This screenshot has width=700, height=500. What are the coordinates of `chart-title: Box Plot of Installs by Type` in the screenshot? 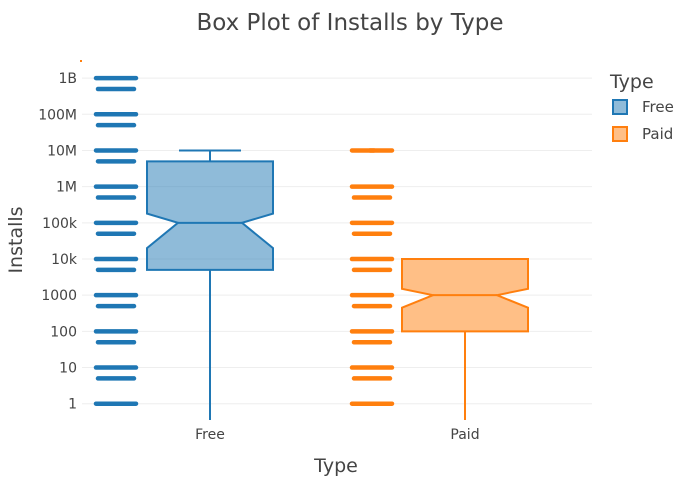 It's located at (349, 23).